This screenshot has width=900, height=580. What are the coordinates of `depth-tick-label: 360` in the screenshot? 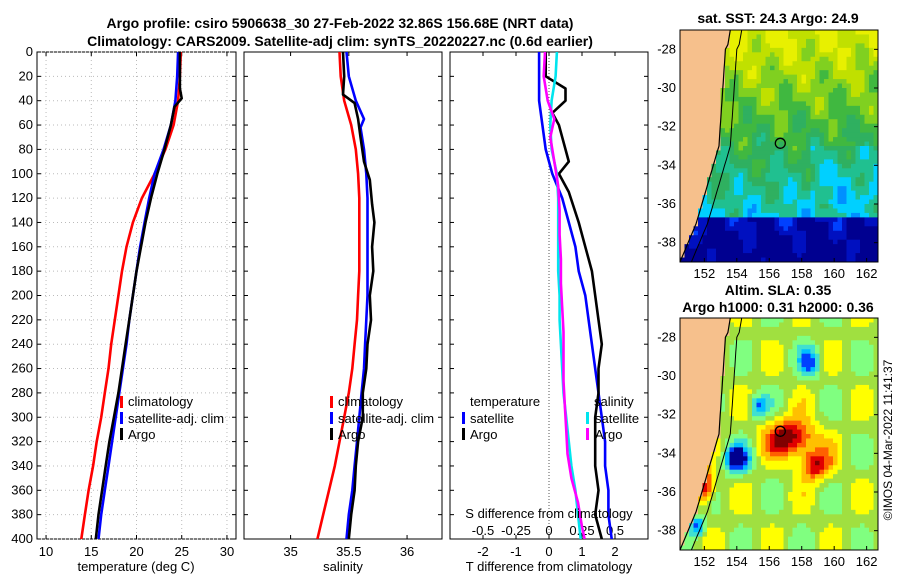 It's located at (22, 489).